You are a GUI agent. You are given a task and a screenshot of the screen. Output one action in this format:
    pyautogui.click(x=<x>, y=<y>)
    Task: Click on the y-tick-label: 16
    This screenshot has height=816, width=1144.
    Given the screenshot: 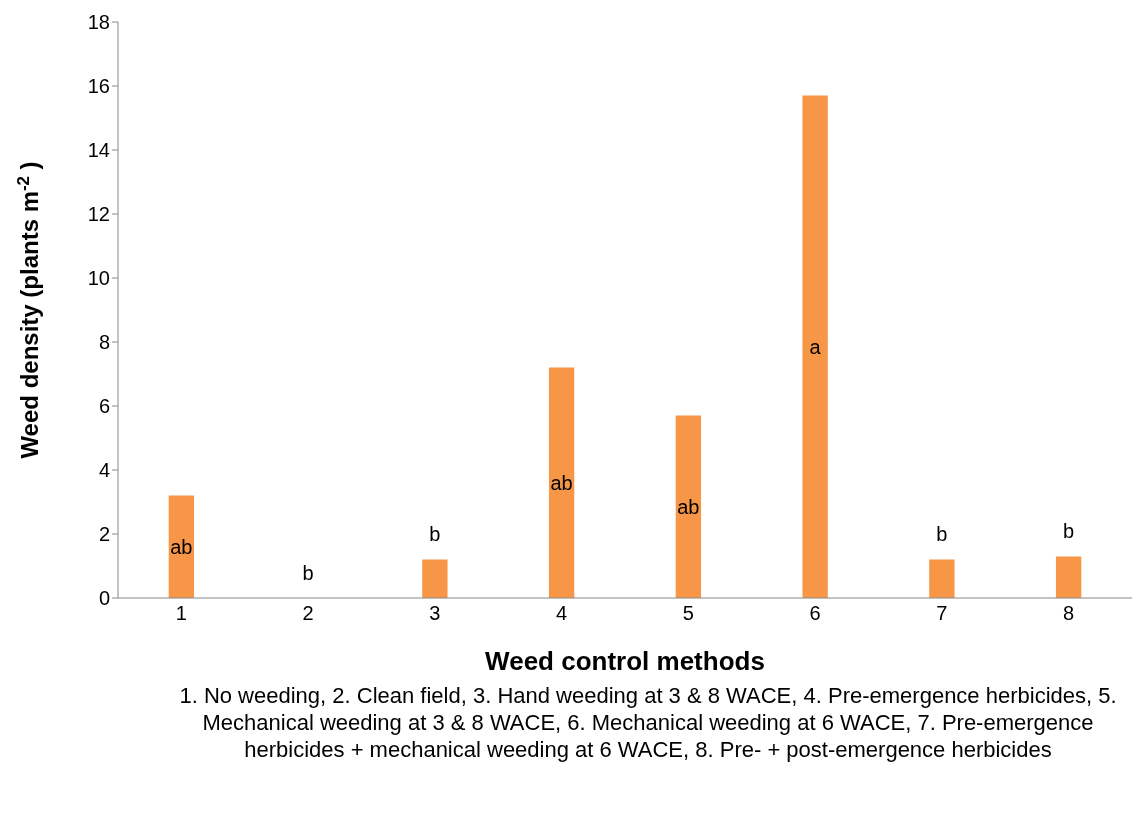 What is the action you would take?
    pyautogui.click(x=98, y=86)
    